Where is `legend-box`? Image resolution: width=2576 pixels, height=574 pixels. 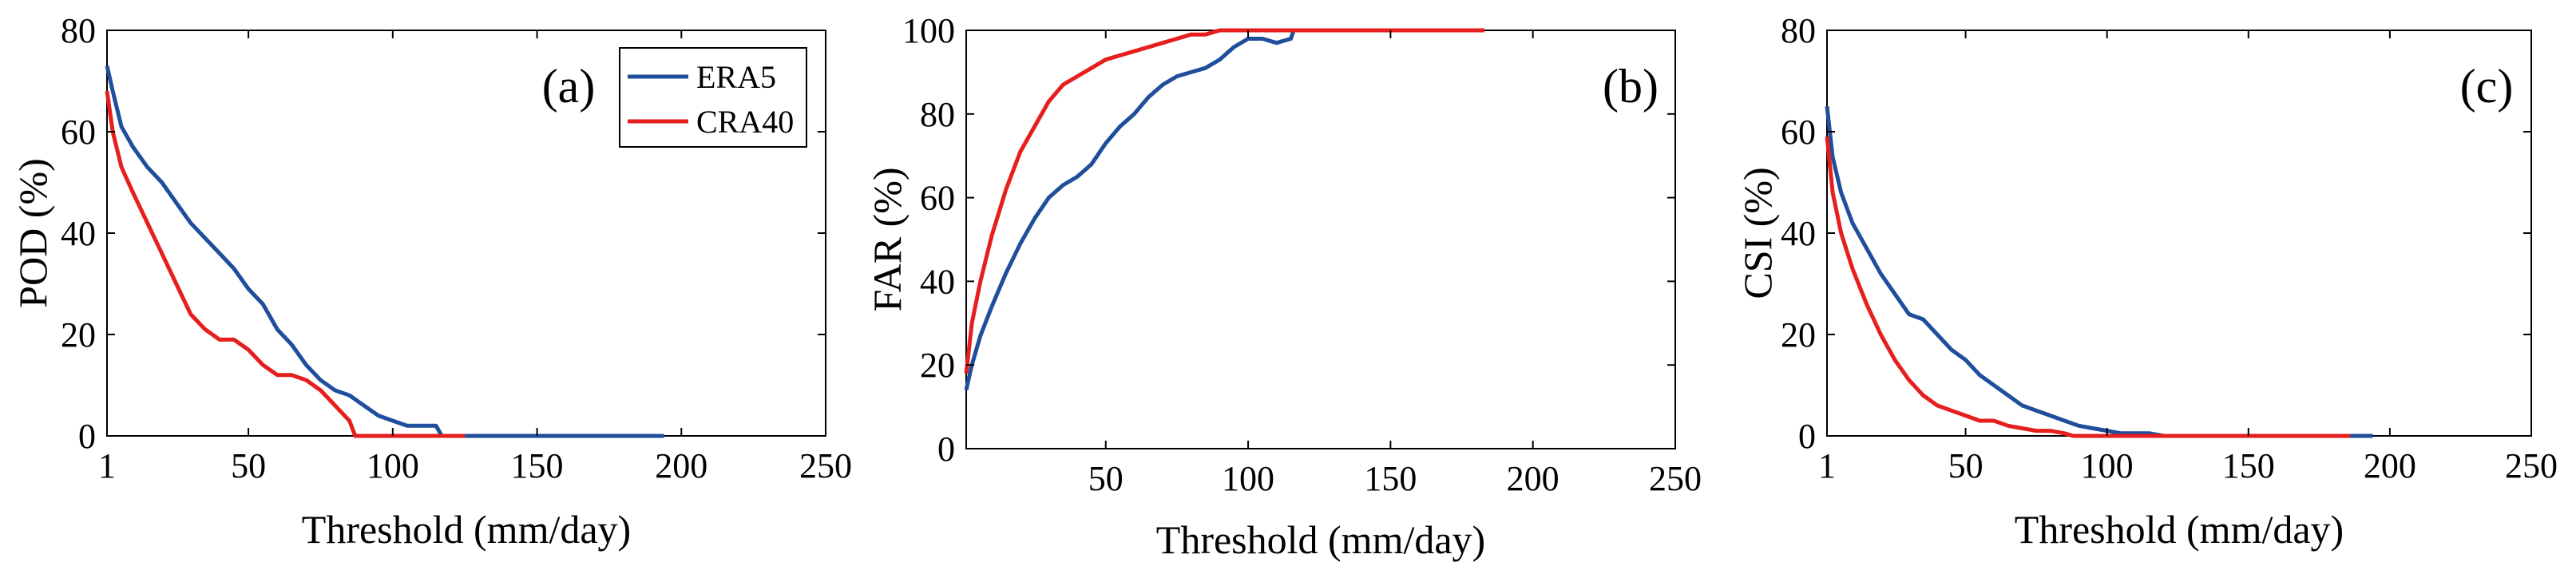 legend-box is located at coordinates (713, 97).